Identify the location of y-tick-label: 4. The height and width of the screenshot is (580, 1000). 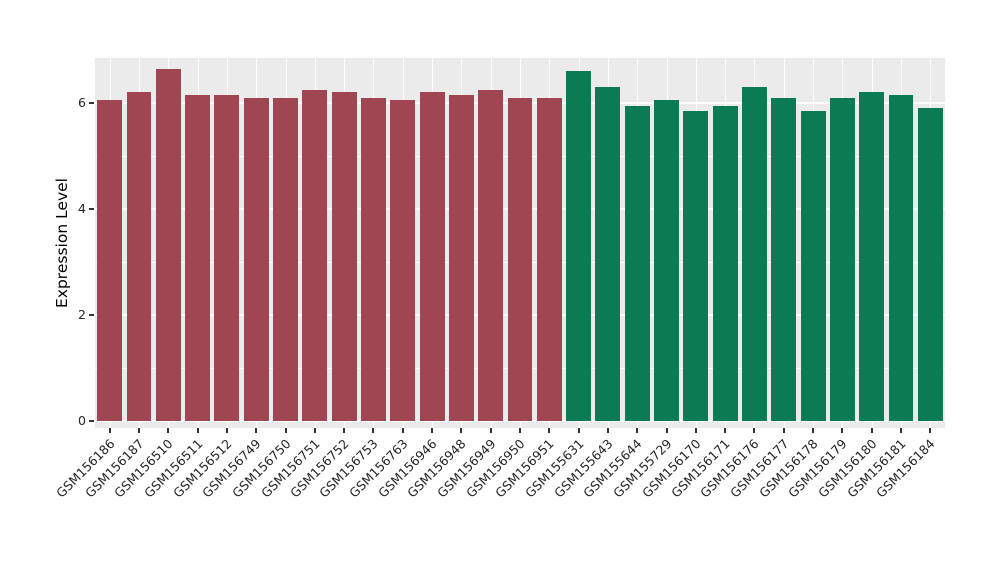
(82, 208).